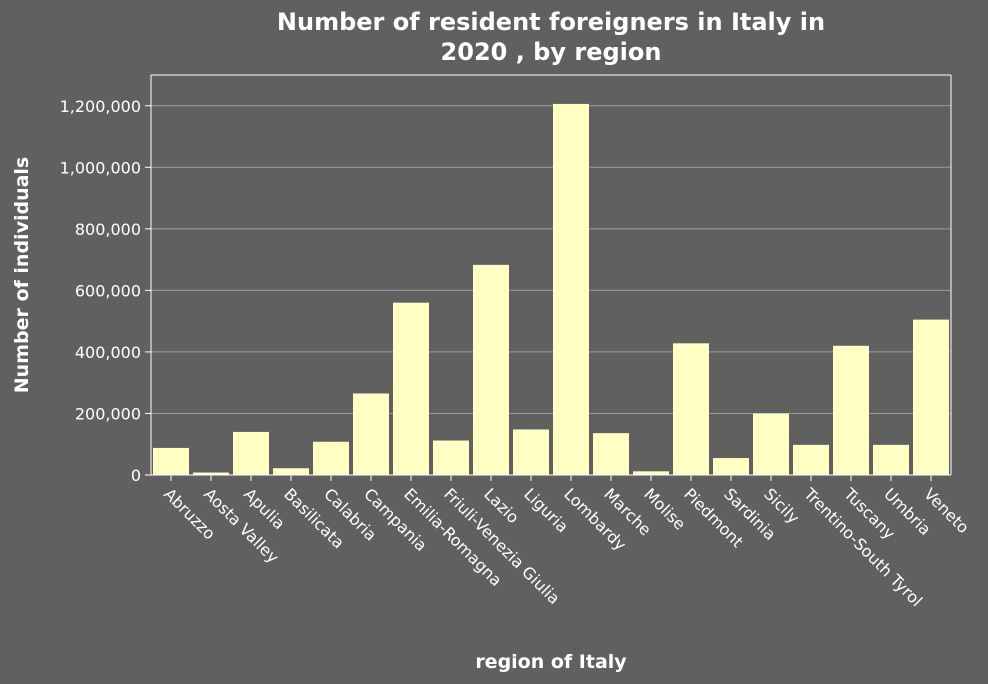 The height and width of the screenshot is (684, 988). I want to click on y-tick-label: 1,000,000, so click(100, 167).